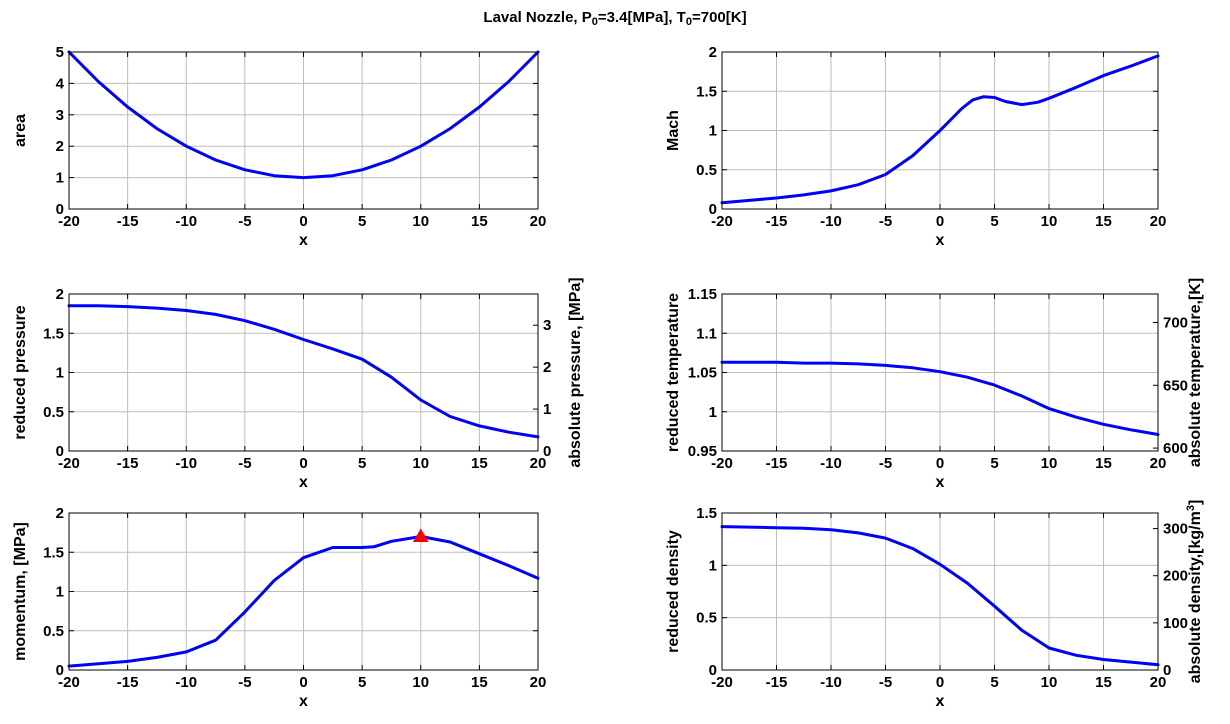 Image resolution: width=1230 pixels, height=724 pixels. What do you see at coordinates (420, 535) in the screenshot?
I see `peak-marker` at bounding box center [420, 535].